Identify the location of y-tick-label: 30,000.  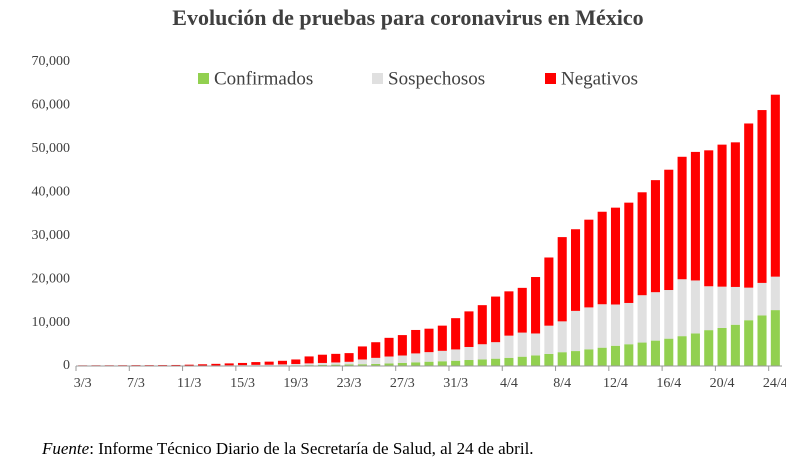
(51, 235).